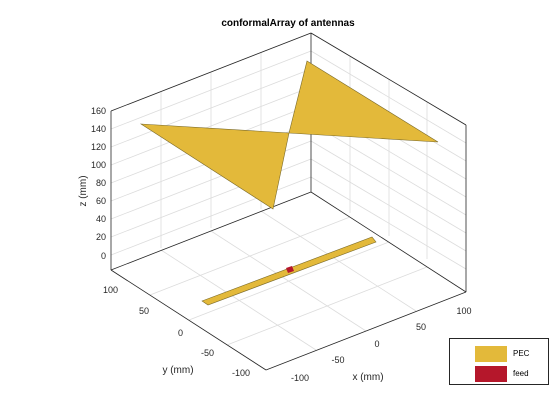 The width and height of the screenshot is (560, 420). What do you see at coordinates (180, 333) in the screenshot?
I see `y-tick-label: 0` at bounding box center [180, 333].